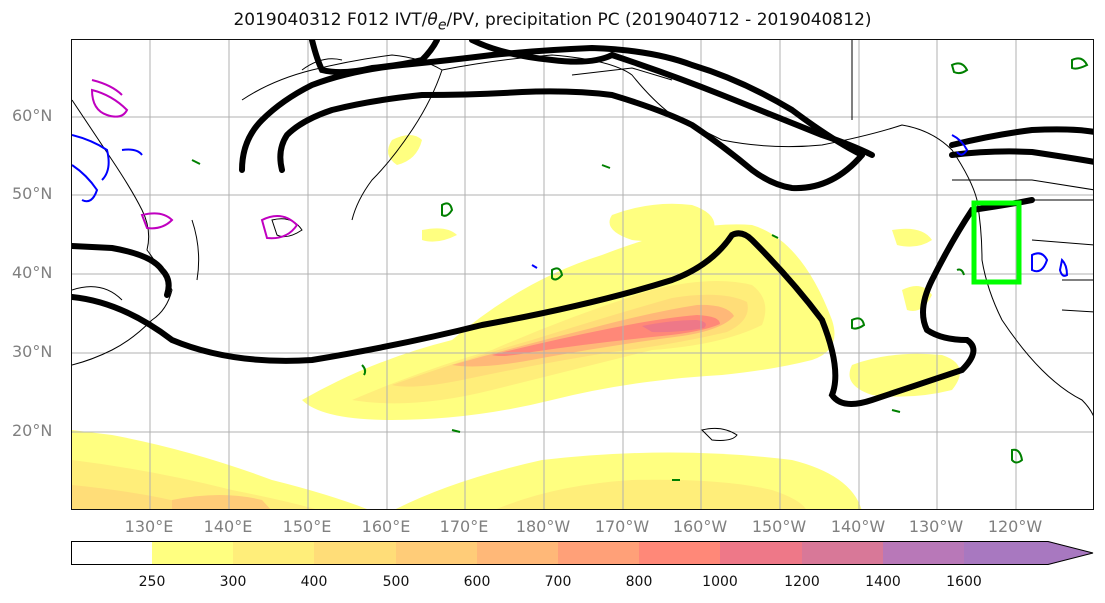 This screenshot has width=1105, height=603. Describe the element at coordinates (936, 526) in the screenshot. I see `lon-label: 130°W` at that location.